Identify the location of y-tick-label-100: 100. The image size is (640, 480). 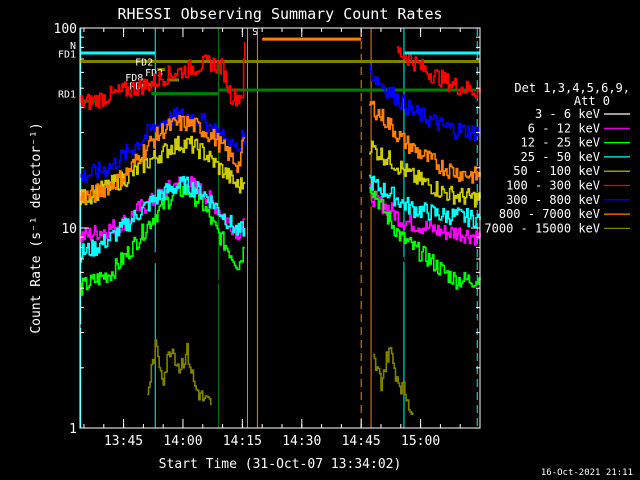
(65, 29).